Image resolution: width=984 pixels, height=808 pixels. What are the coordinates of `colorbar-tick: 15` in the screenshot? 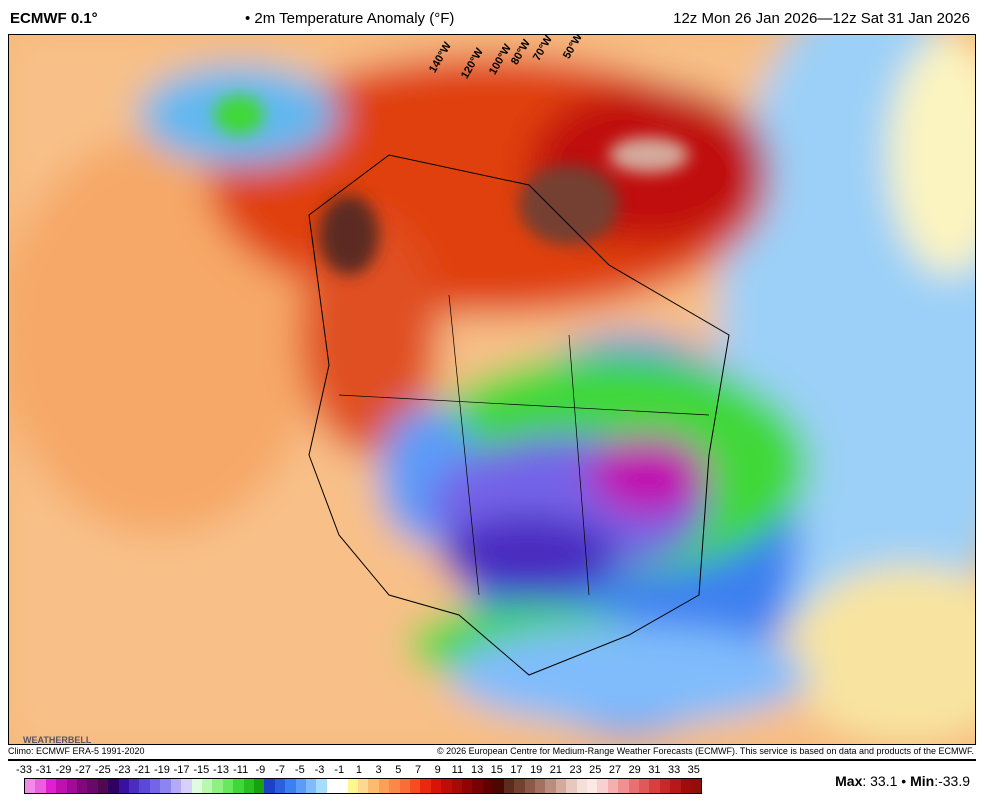 It's located at (496, 770).